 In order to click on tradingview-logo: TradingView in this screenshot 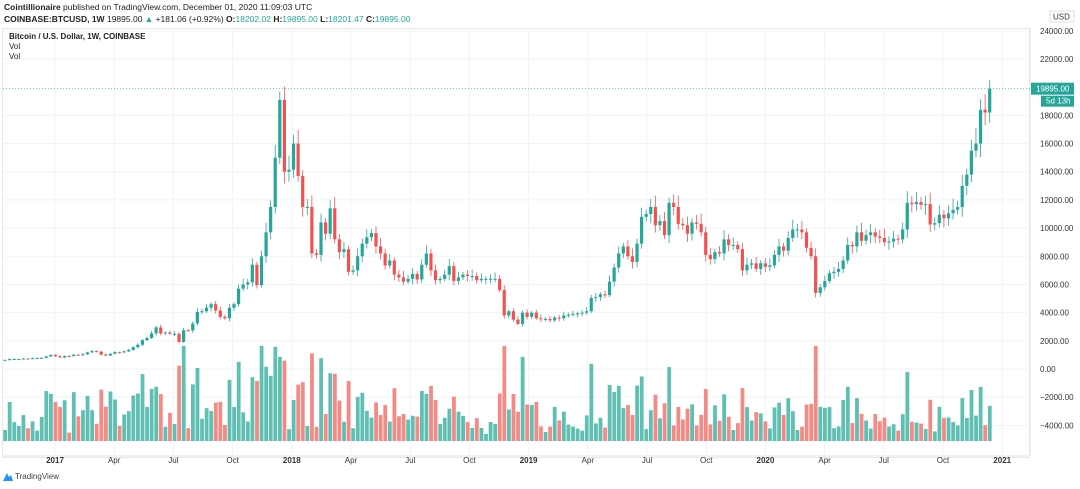, I will do `click(31, 476)`.